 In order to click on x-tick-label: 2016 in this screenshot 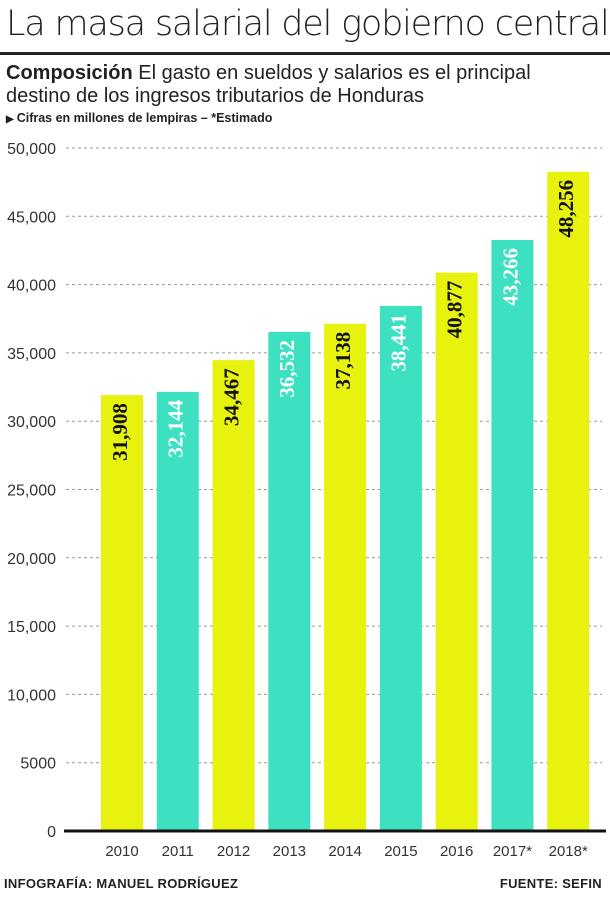, I will do `click(456, 851)`.